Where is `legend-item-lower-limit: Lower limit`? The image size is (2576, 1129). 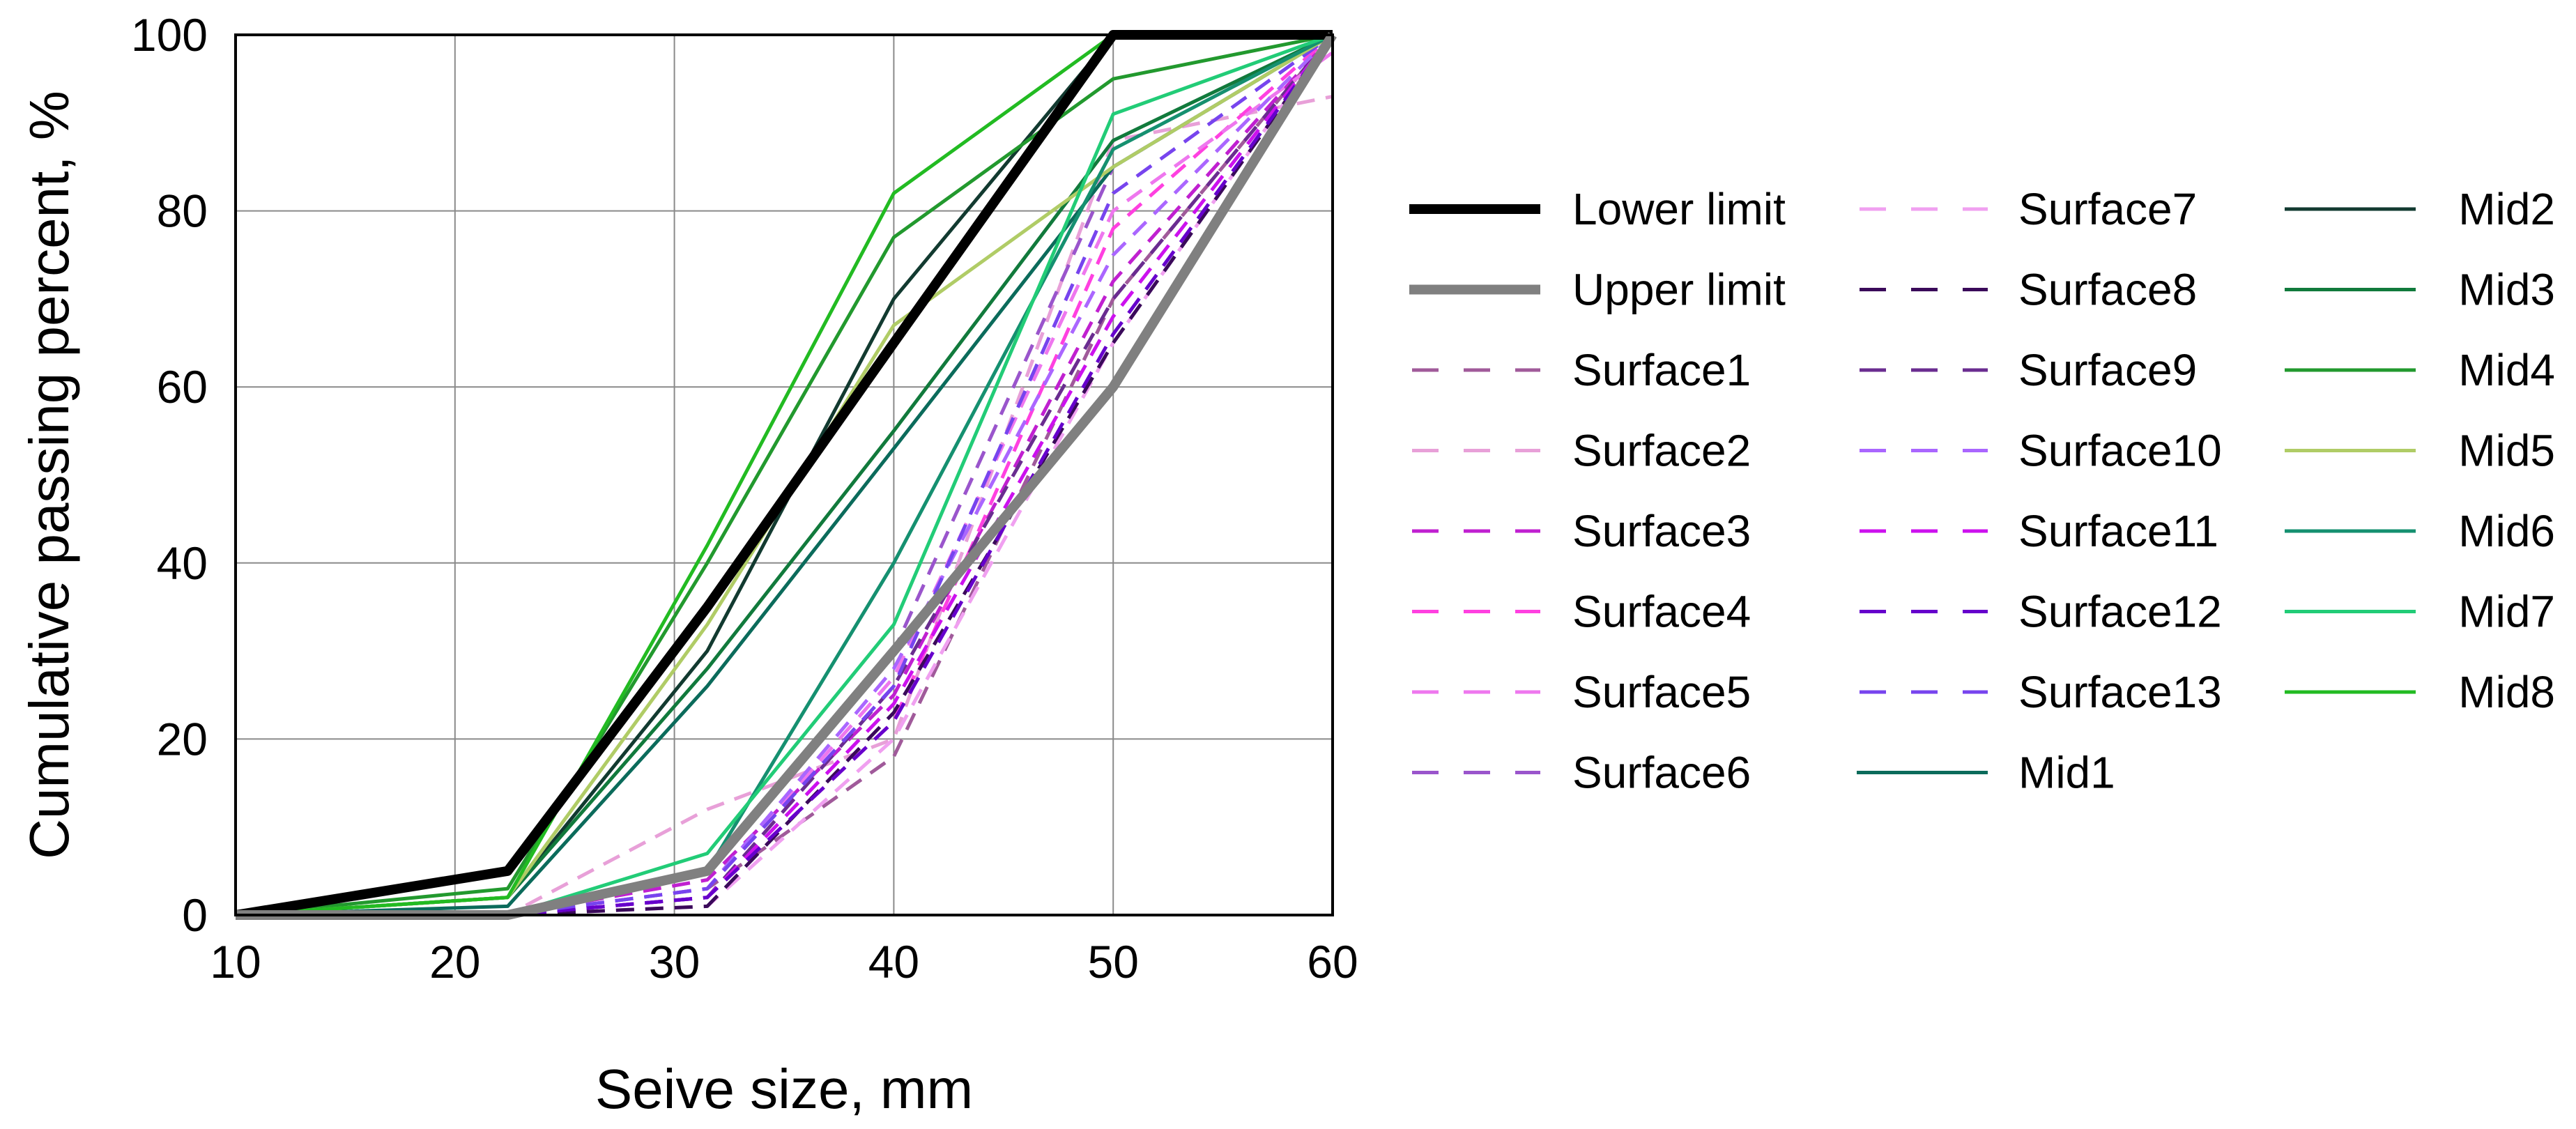 legend-item-lower-limit: Lower limit is located at coordinates (1597, 209).